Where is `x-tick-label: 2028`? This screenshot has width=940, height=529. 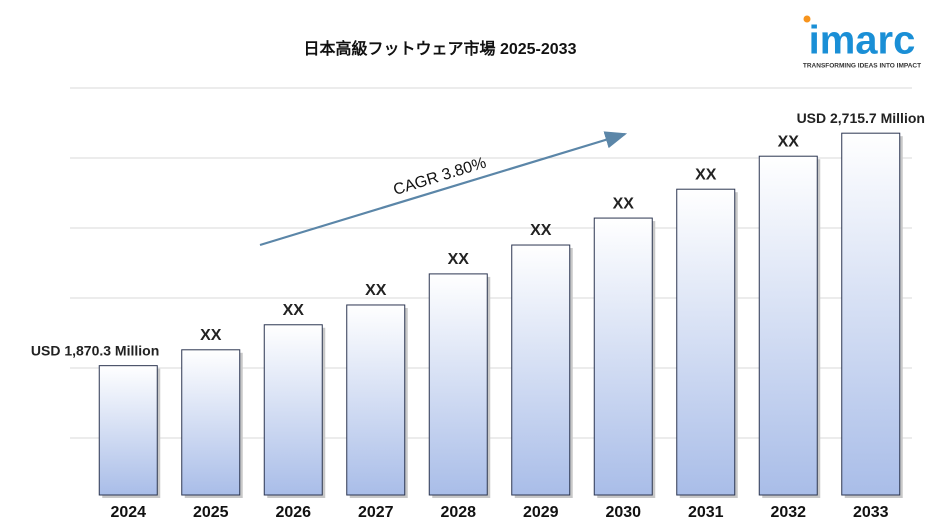
x-tick-label: 2028 is located at coordinates (458, 512).